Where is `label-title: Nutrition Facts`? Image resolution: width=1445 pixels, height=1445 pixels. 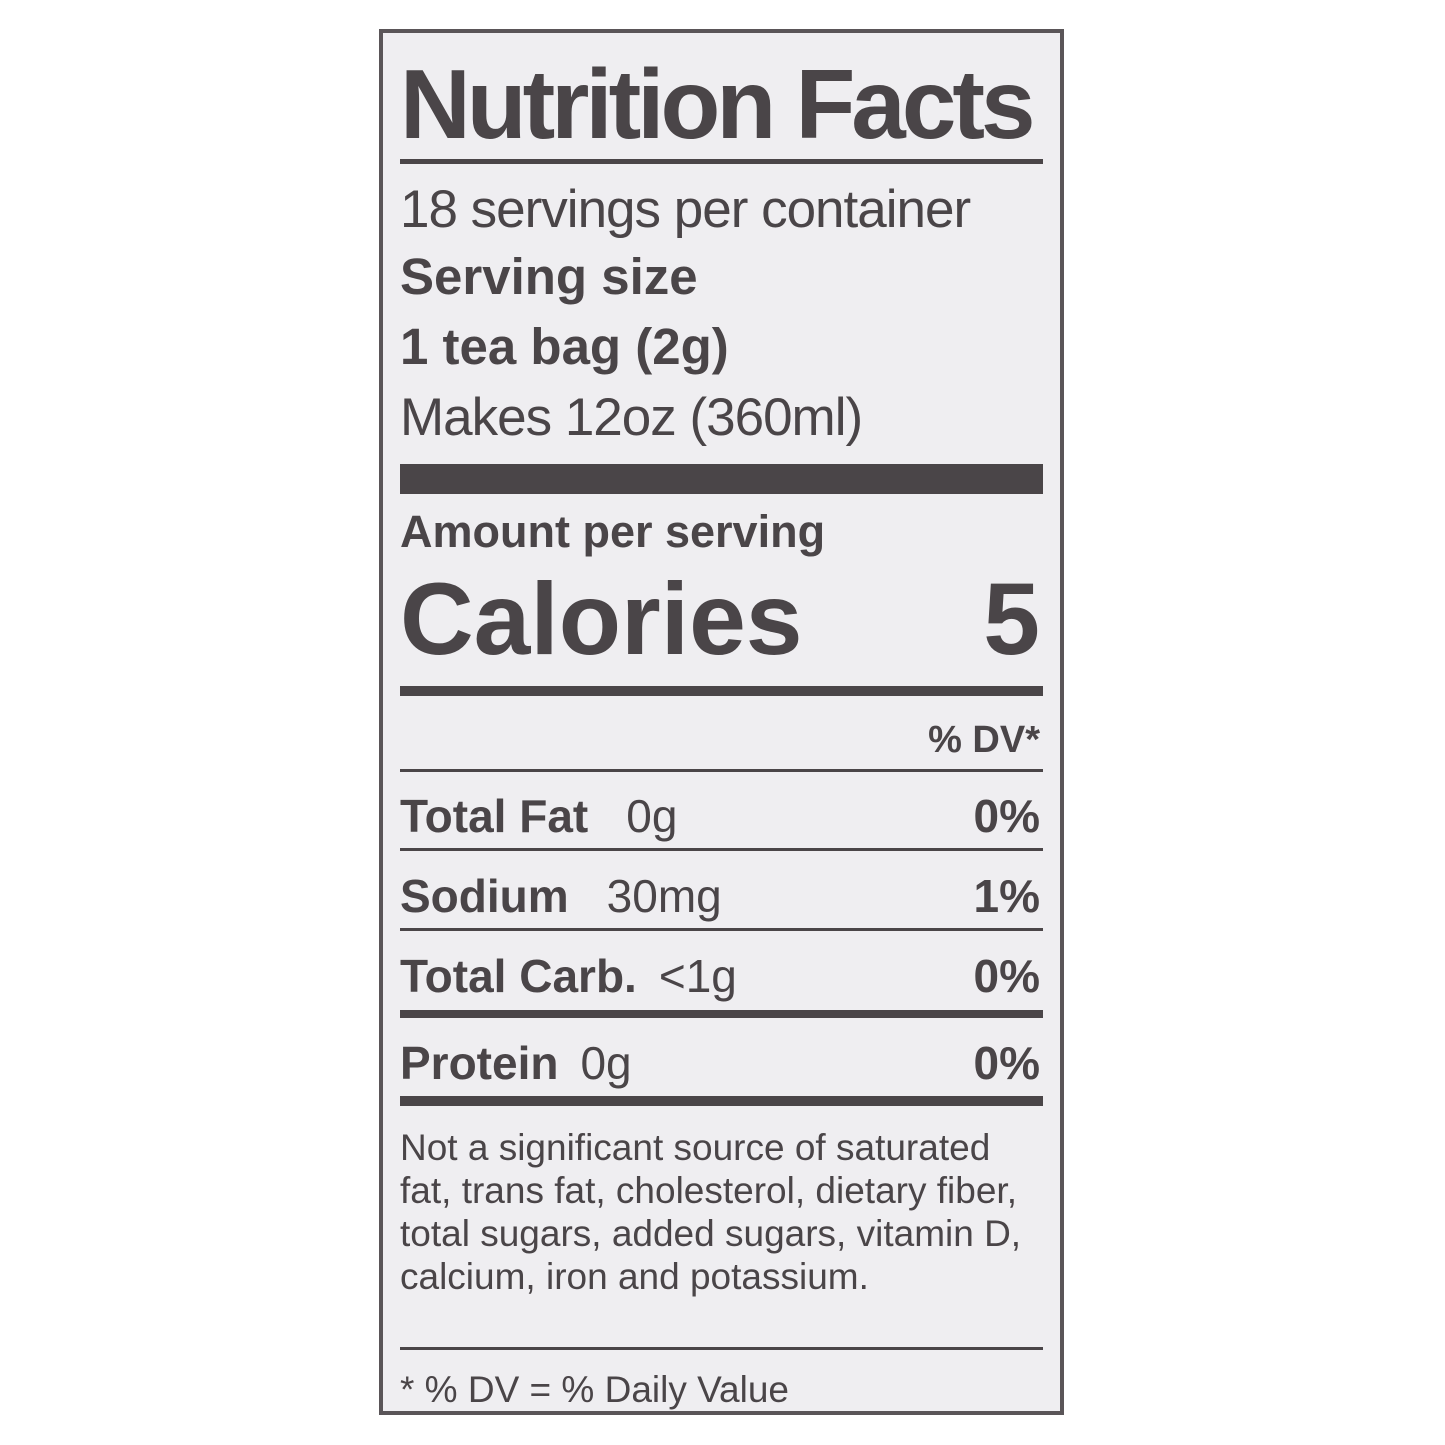 label-title: Nutrition Facts is located at coordinates (717, 104).